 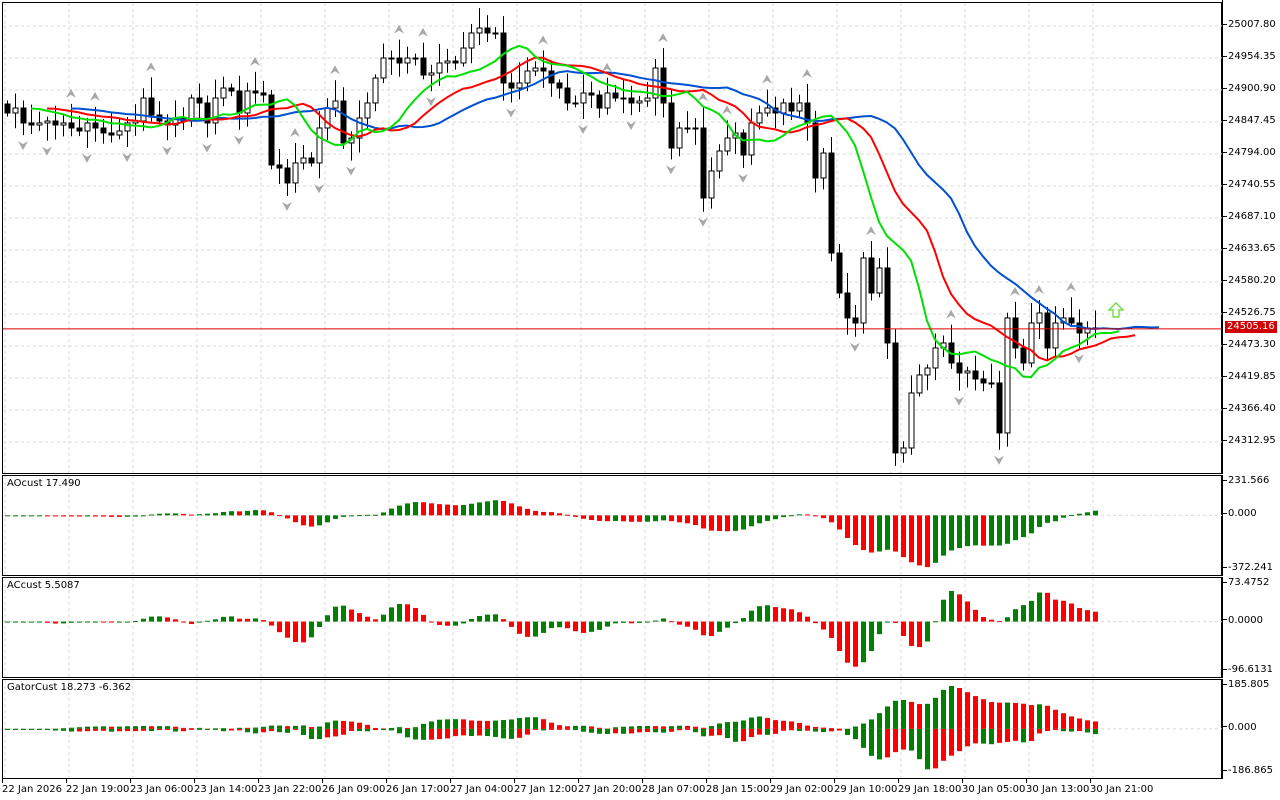 What do you see at coordinates (612, 729) in the screenshot?
I see `gator-panel: GatorCust 18.273 -6.362` at bounding box center [612, 729].